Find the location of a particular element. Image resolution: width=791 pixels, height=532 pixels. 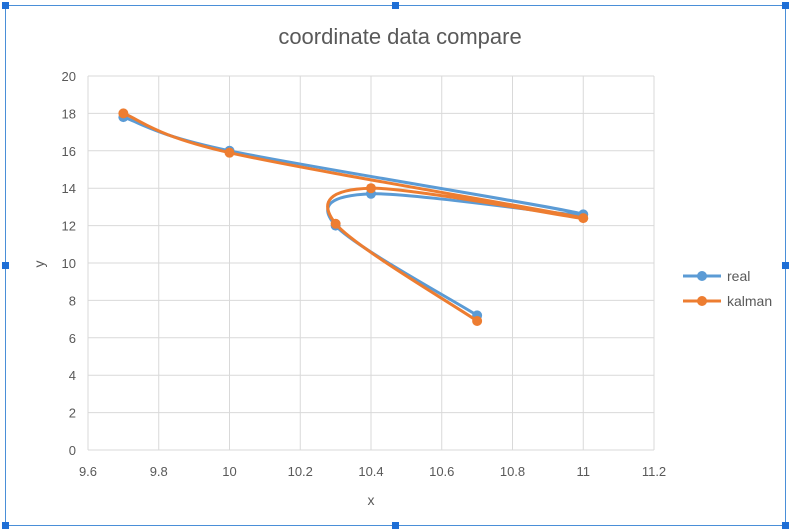

y-tick-label: 10 is located at coordinates (69, 263).